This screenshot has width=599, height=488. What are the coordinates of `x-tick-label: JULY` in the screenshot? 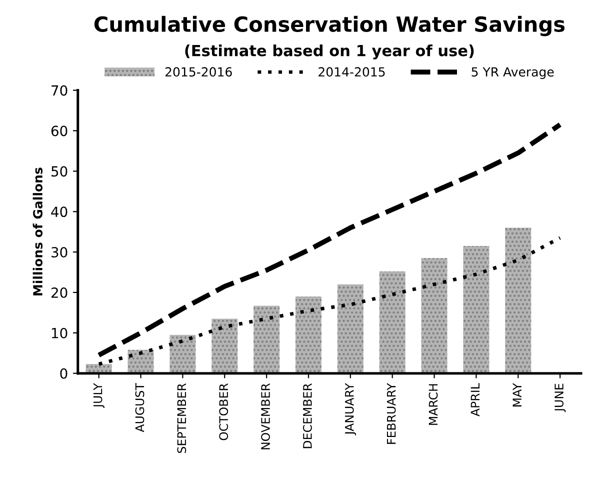 It's located at (98, 395).